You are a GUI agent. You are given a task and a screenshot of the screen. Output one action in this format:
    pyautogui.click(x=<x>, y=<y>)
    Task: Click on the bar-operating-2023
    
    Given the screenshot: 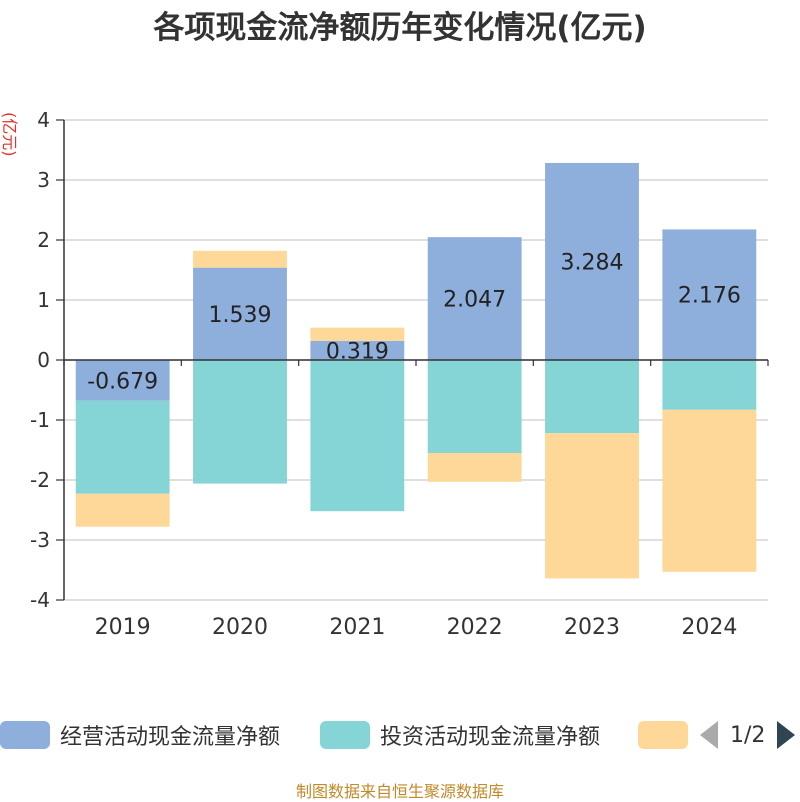 What is the action you would take?
    pyautogui.click(x=592, y=261)
    